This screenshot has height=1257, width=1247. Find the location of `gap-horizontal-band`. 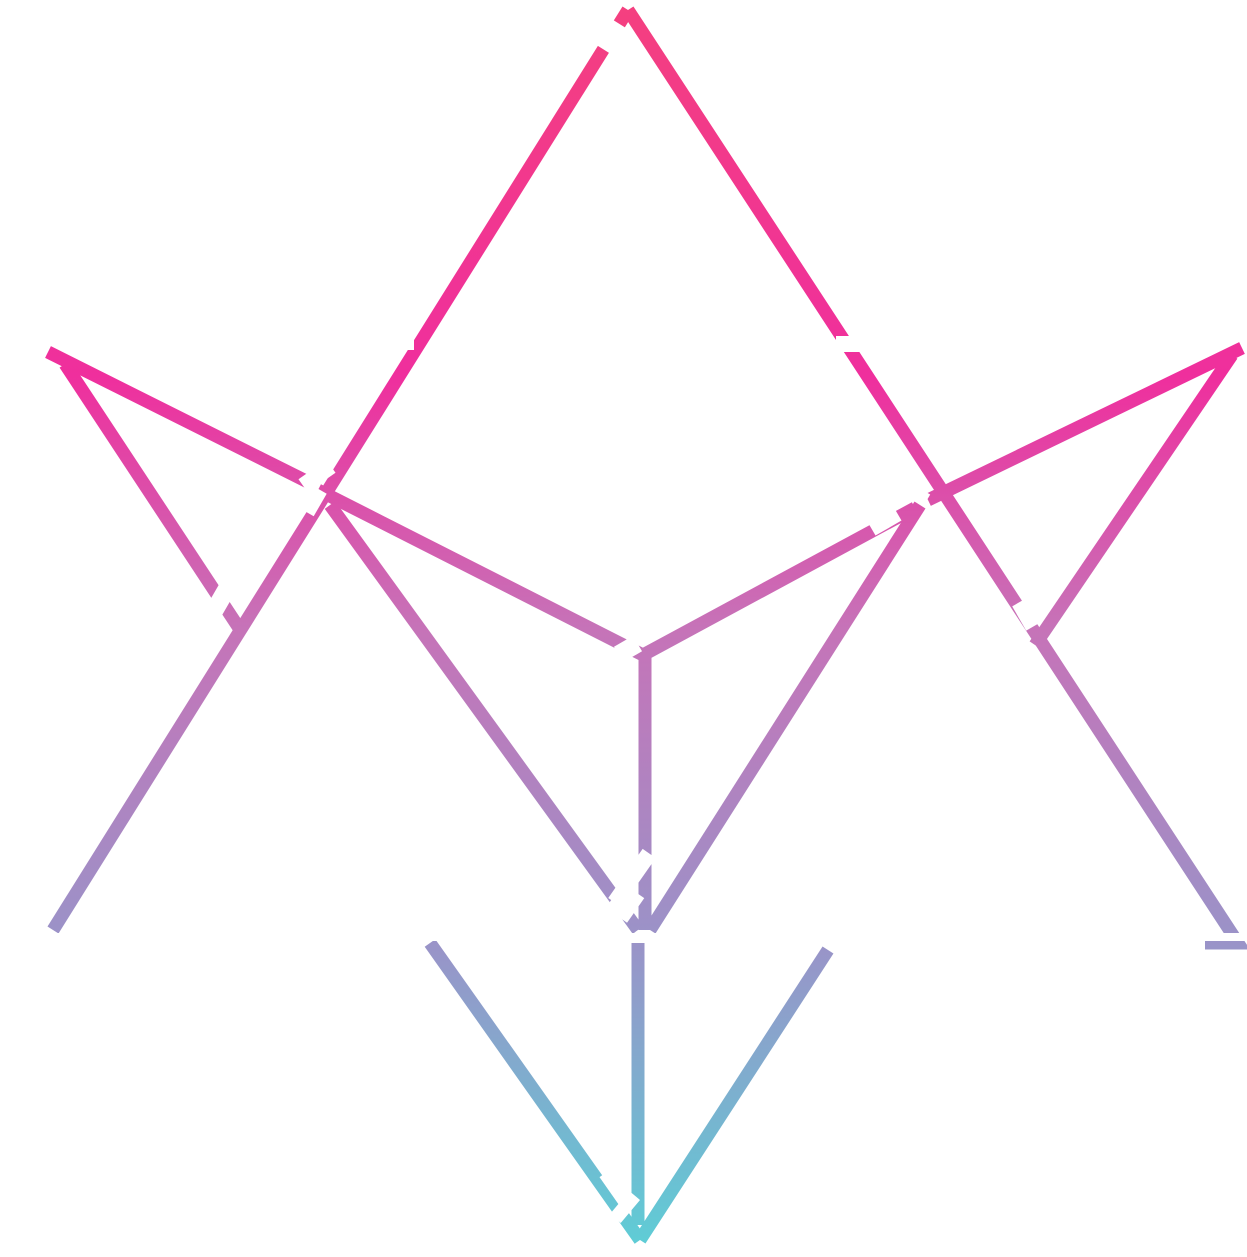

gap-horizontal-band is located at coordinates (643, 937).